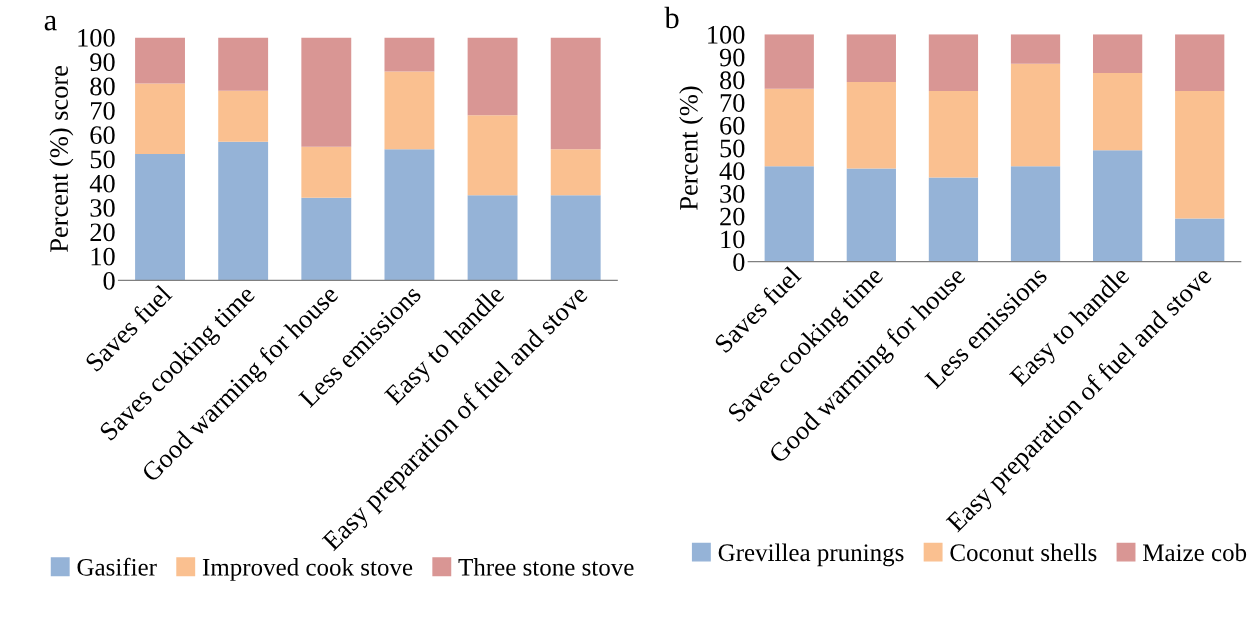 The image size is (1247, 623). I want to click on text: a, so click(50, 23).